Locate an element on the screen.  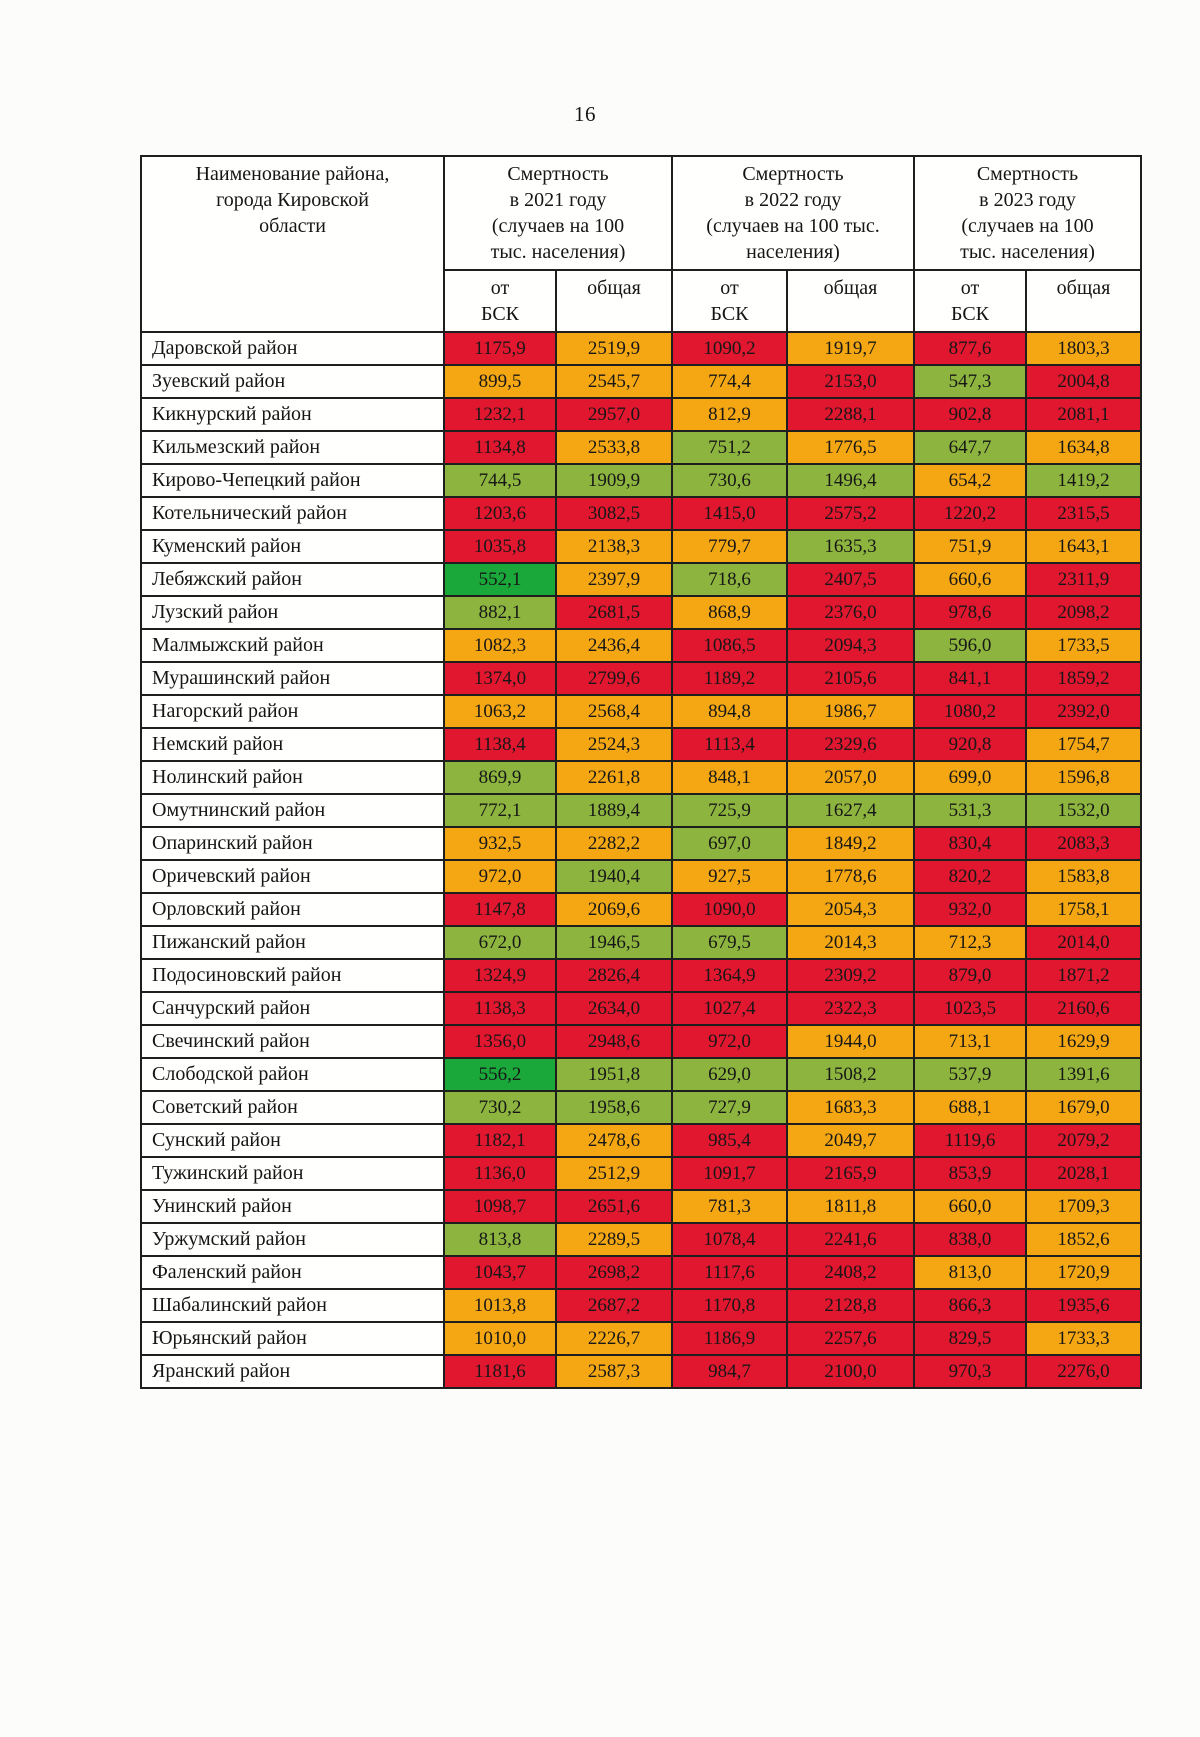
mortality-value: 2651,6 is located at coordinates (614, 1206).